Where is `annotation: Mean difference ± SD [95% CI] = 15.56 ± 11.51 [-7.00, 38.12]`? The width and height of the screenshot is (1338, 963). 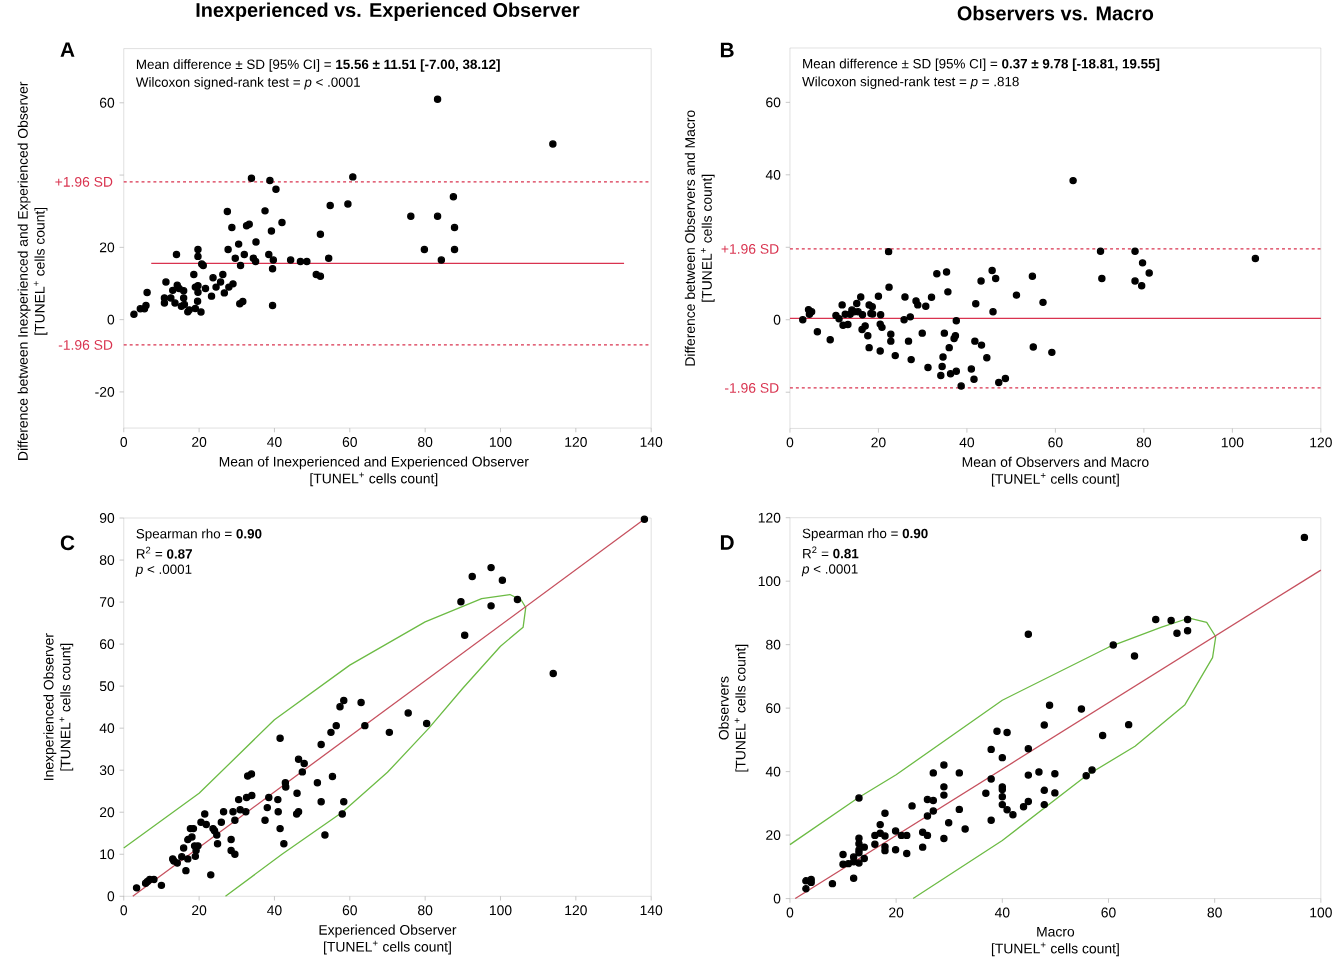 annotation: Mean difference ± SD [95% CI] = 15.56 ± 11.51 [-7.00, 38.12] is located at coordinates (318, 65).